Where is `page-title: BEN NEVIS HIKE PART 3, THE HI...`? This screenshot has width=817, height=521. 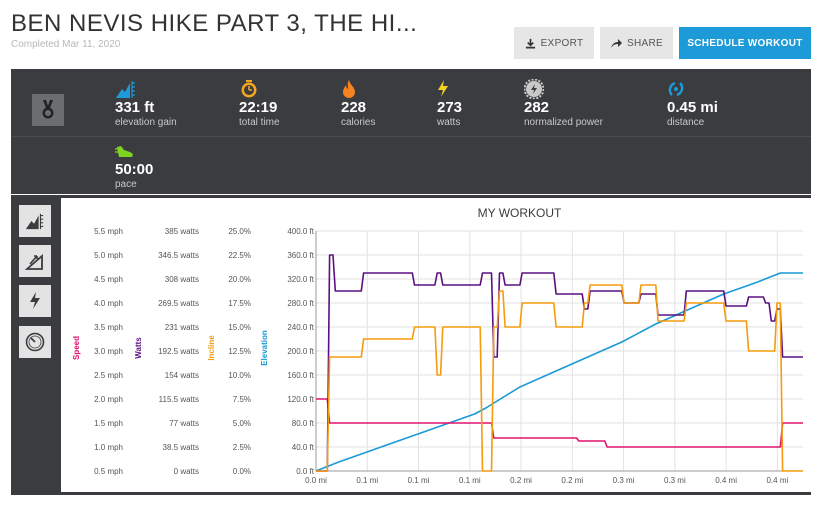
page-title: BEN NEVIS HIKE PART 3, THE HI... is located at coordinates (214, 23).